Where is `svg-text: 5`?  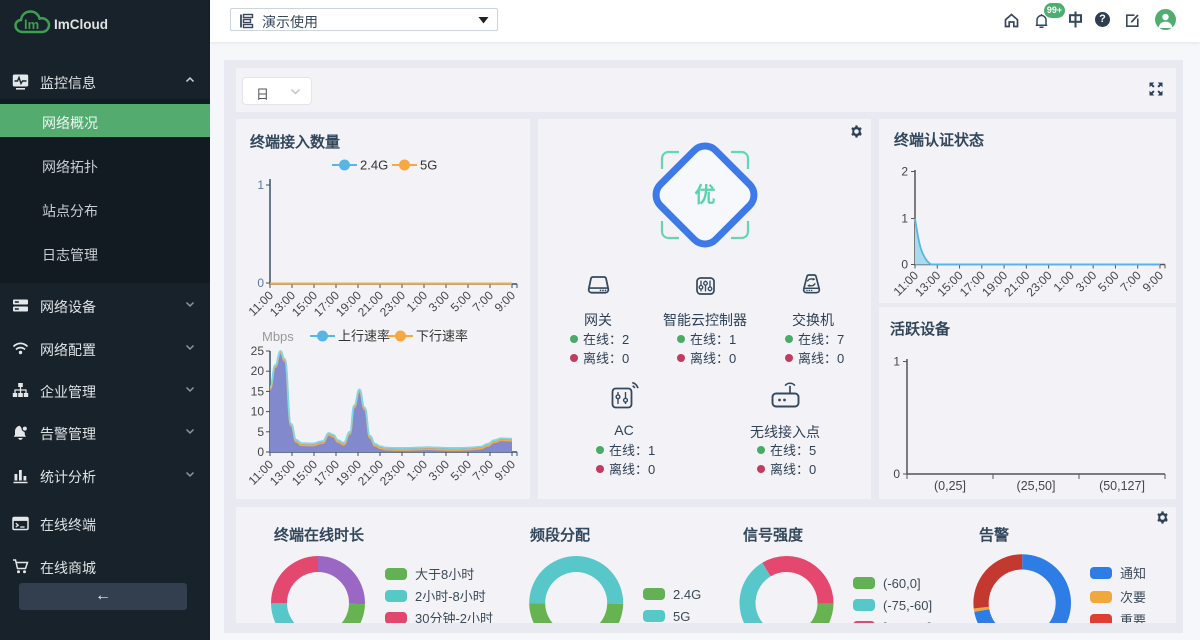
svg-text: 5 is located at coordinates (260, 432).